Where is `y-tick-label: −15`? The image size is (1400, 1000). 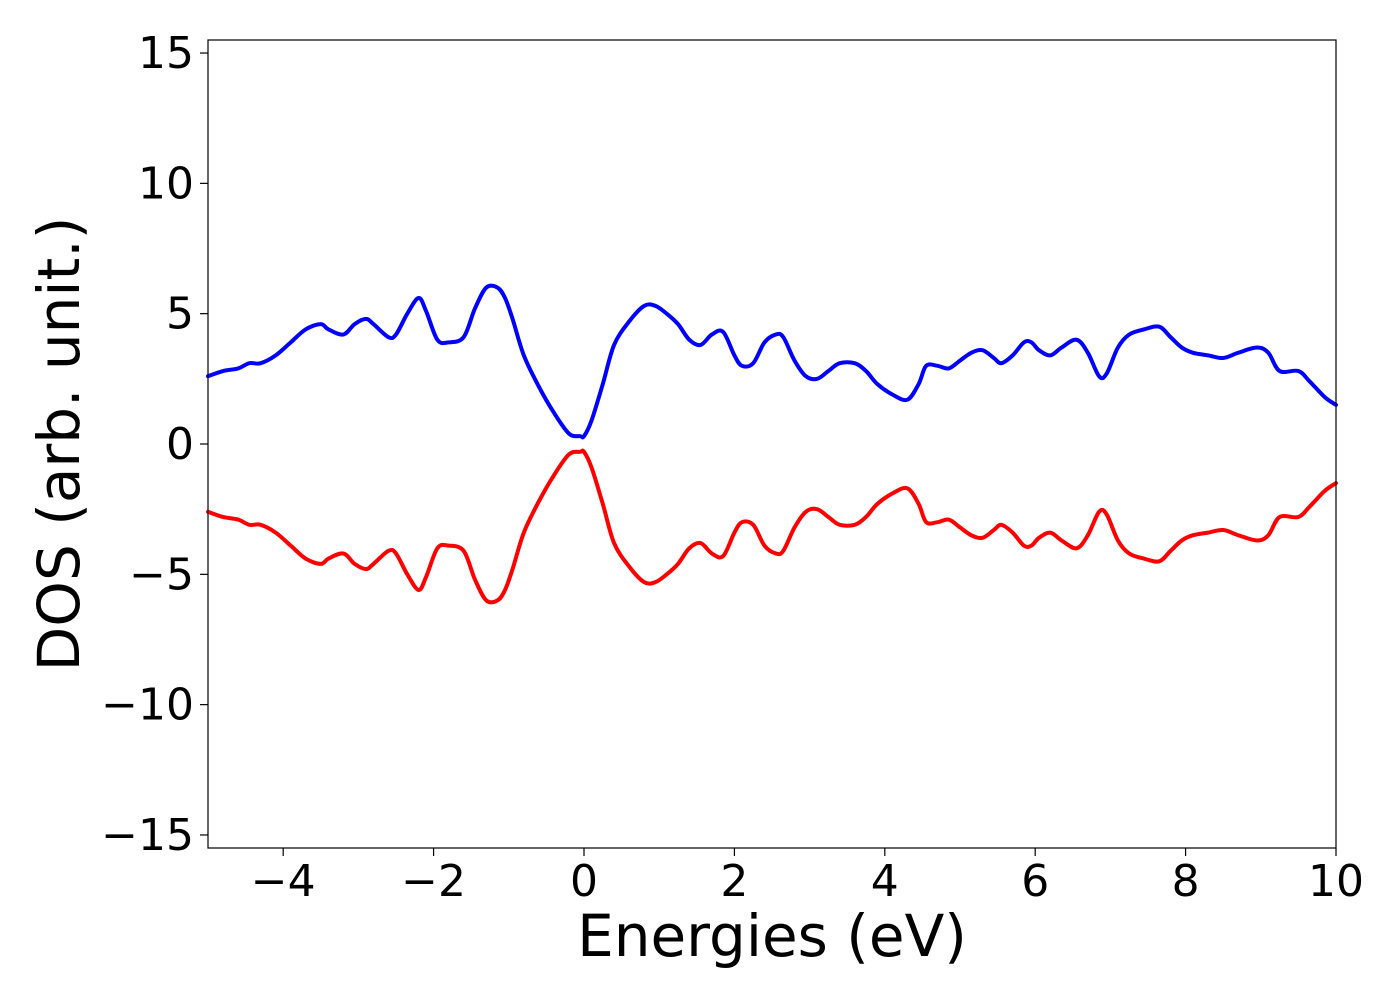
y-tick-label: −15 is located at coordinates (147, 835).